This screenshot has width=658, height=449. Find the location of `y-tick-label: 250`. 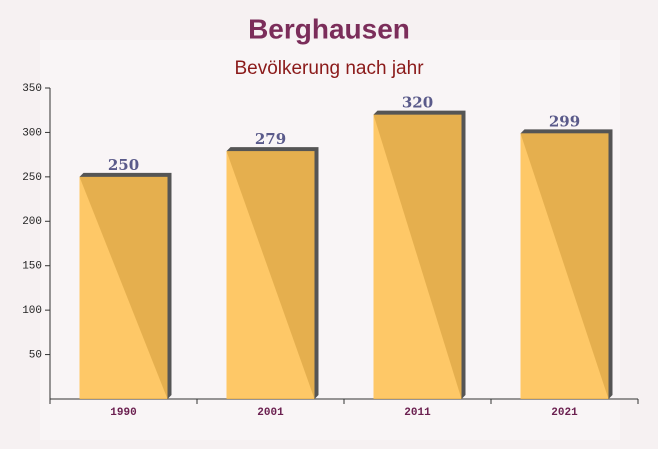

y-tick-label: 250 is located at coordinates (32, 178).